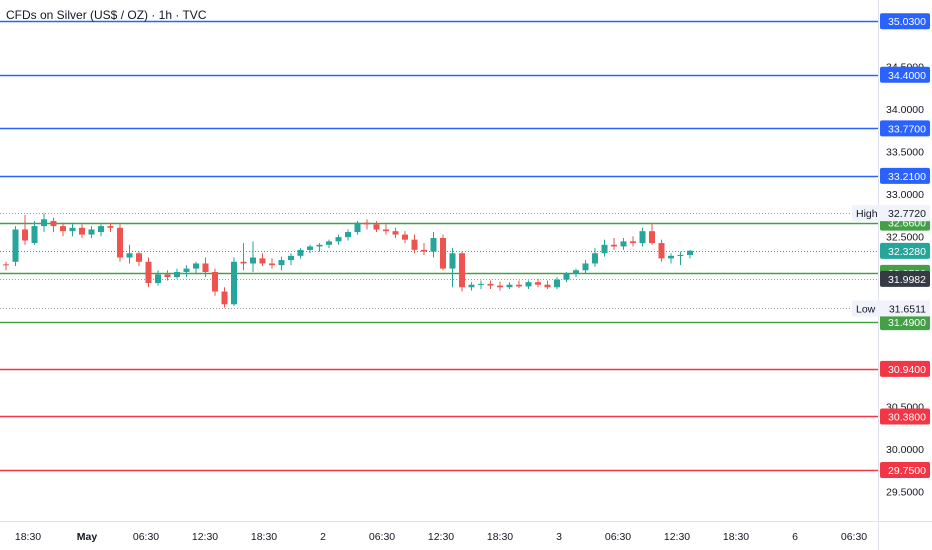 The width and height of the screenshot is (932, 550). I want to click on high-box, so click(891, 213).